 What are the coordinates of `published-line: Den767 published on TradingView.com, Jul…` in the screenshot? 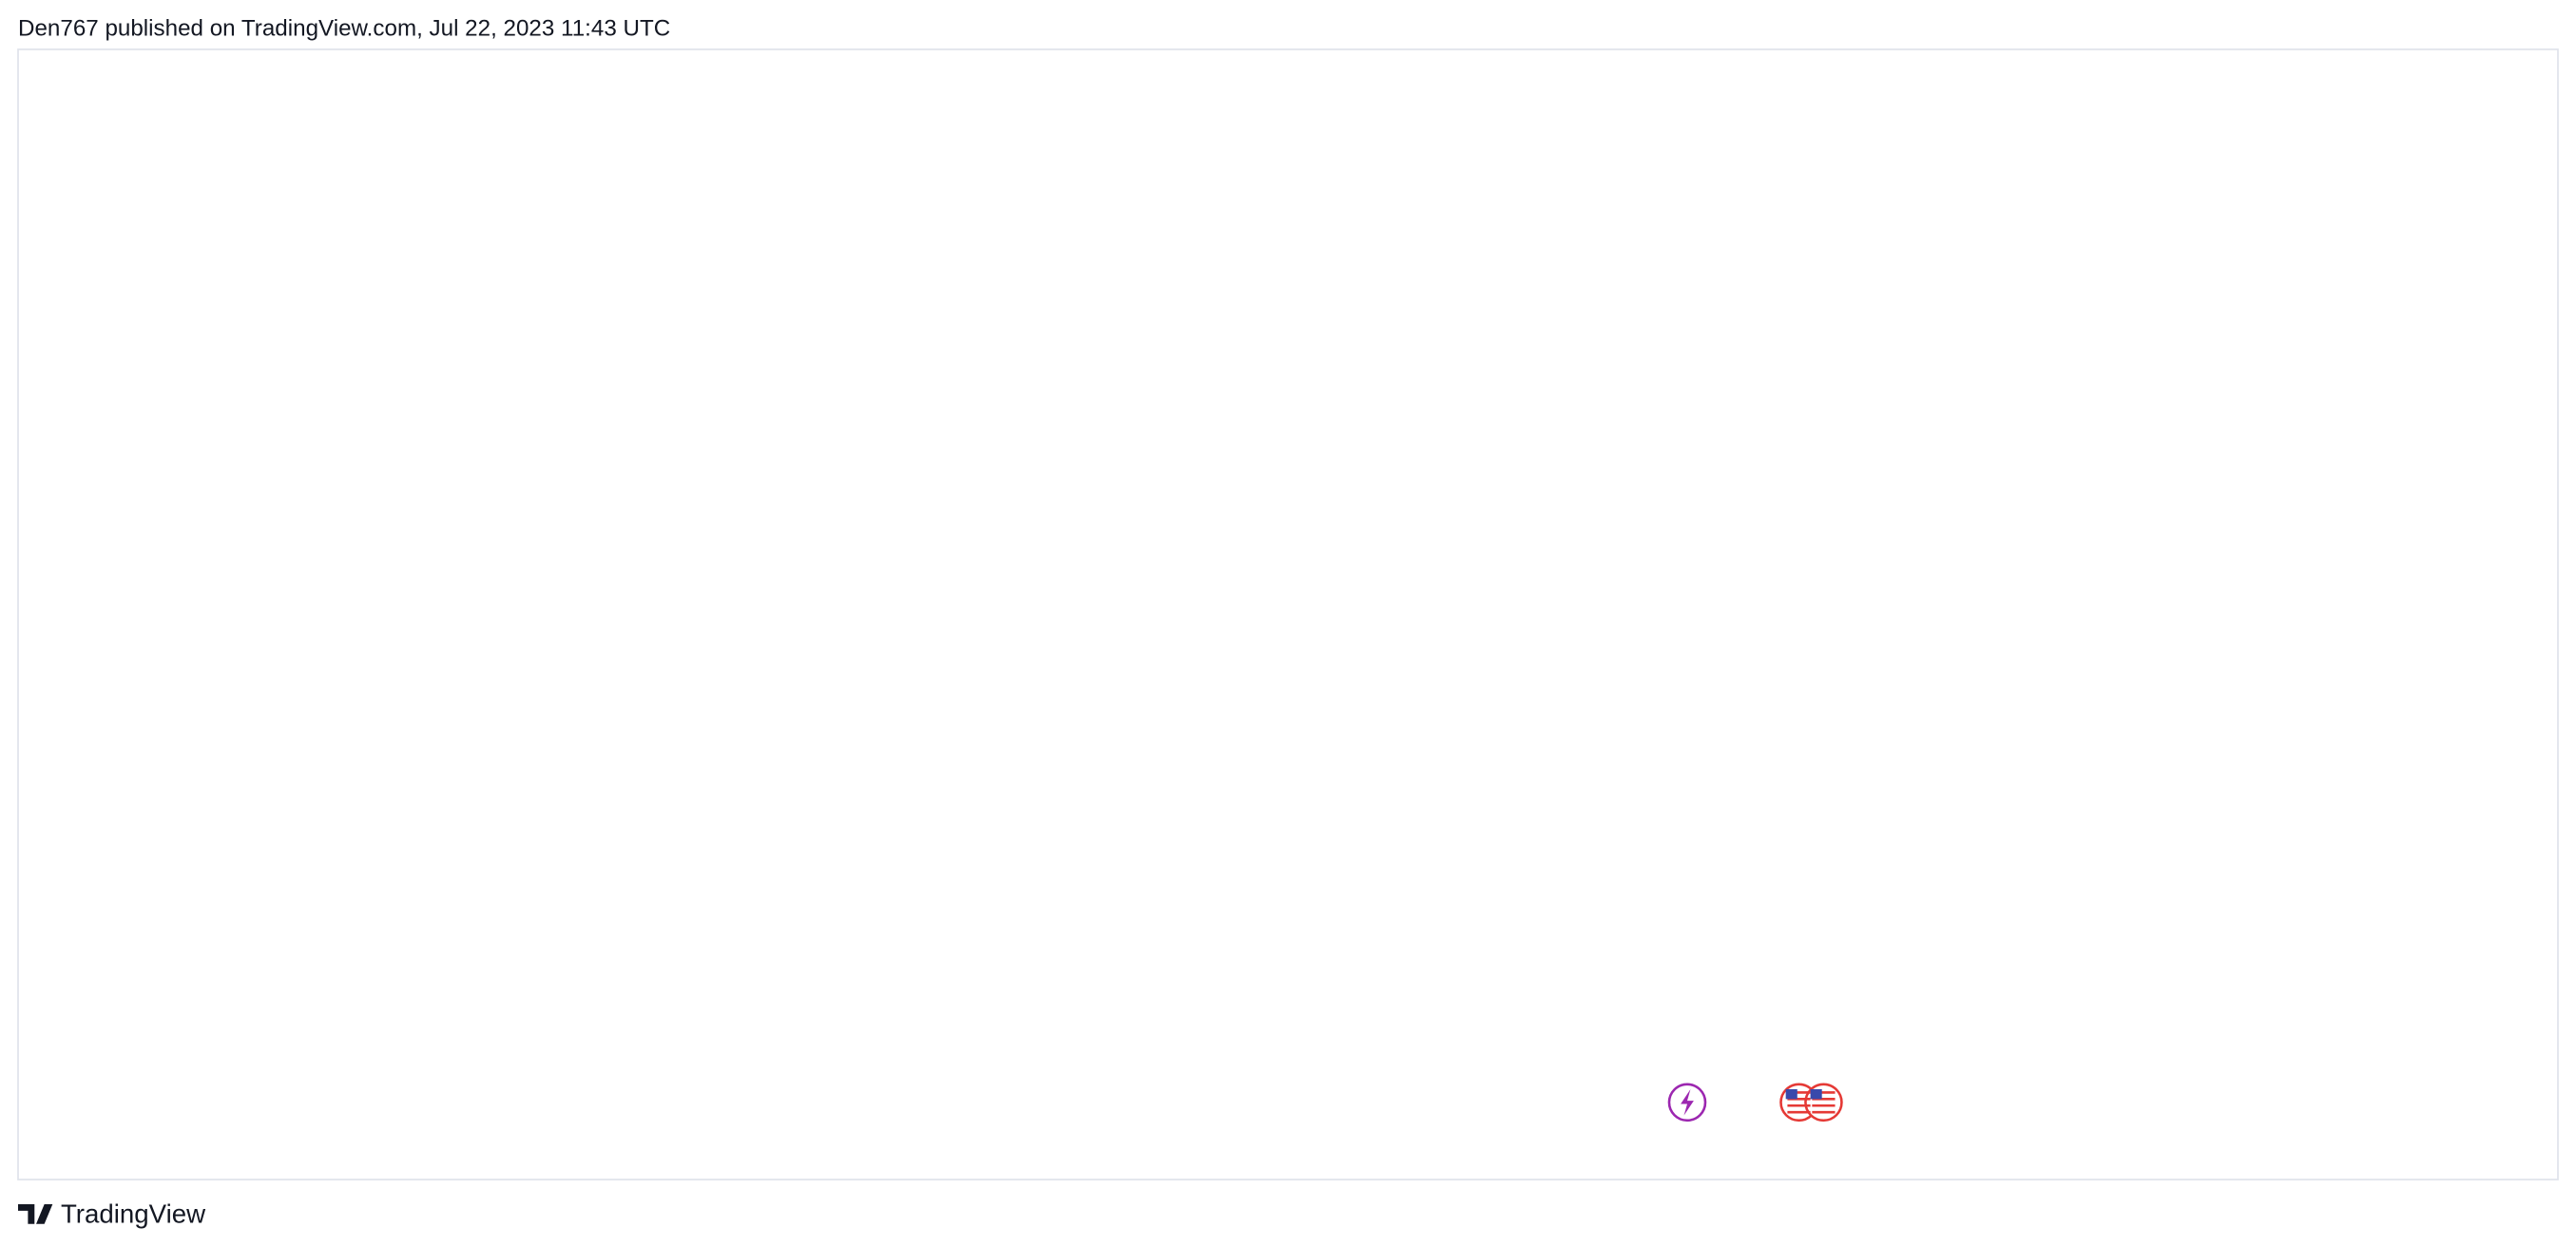 It's located at (344, 29).